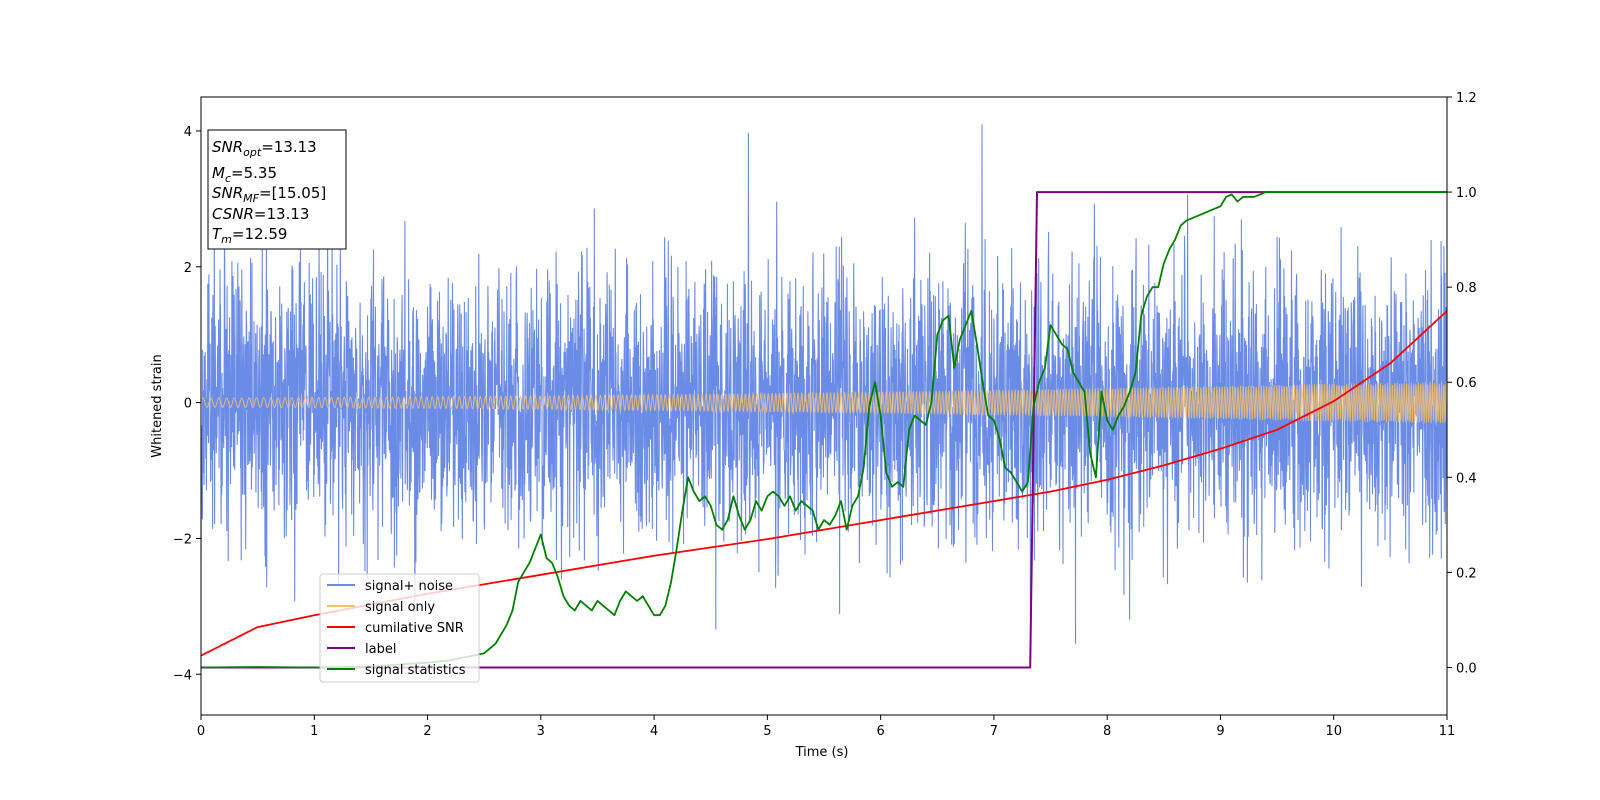 The image size is (1600, 800). Describe the element at coordinates (880, 731) in the screenshot. I see `x-tick-label: 6` at that location.